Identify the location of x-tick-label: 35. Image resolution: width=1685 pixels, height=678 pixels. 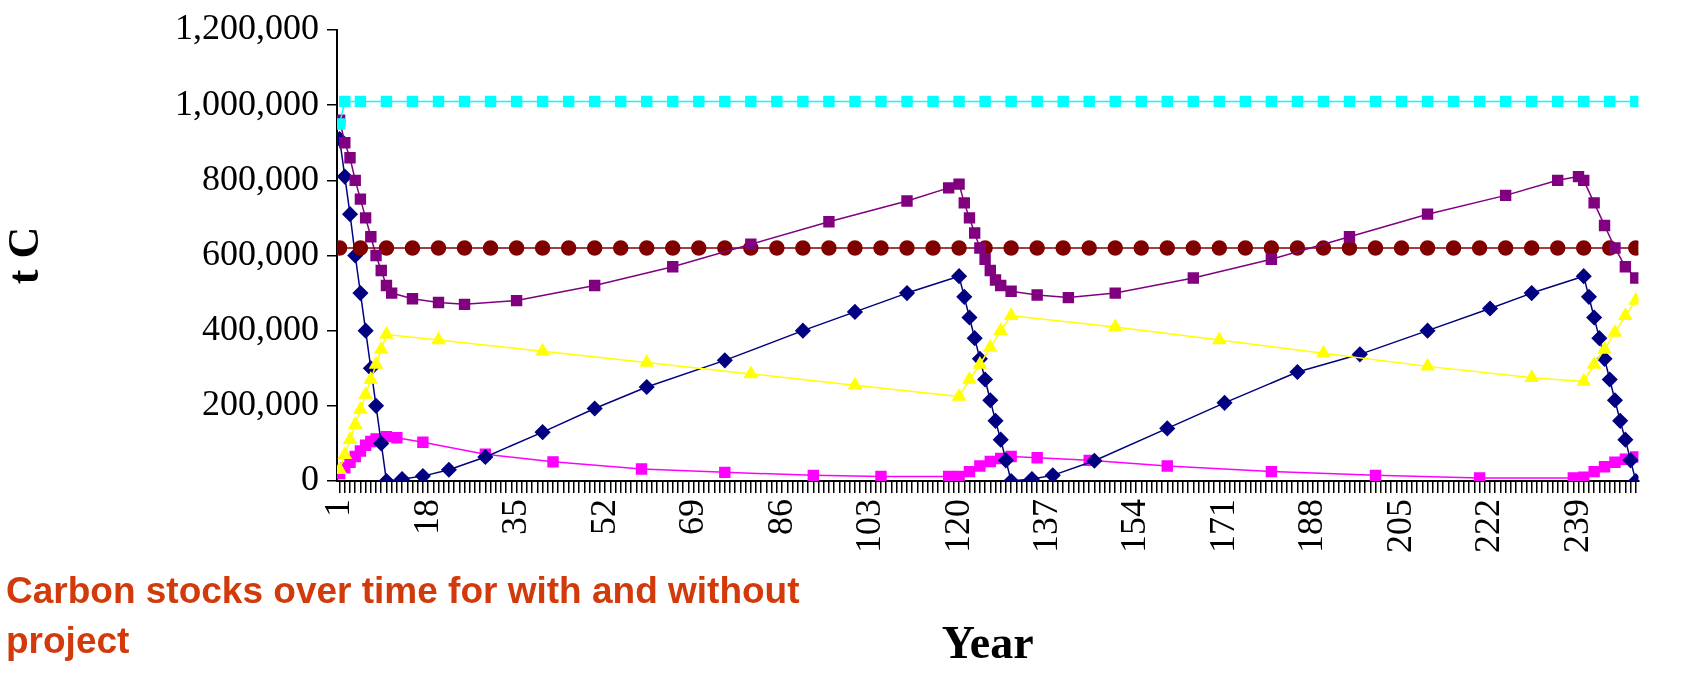
(514, 517).